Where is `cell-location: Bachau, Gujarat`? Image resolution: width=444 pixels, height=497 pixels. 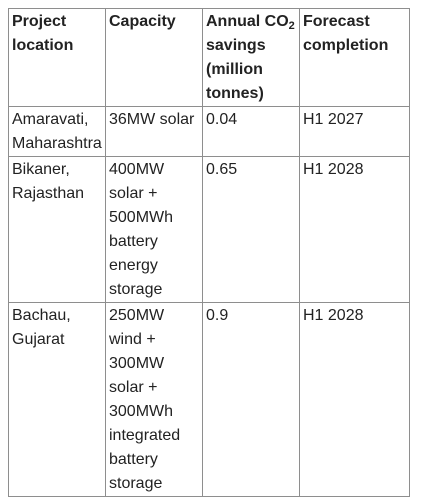
cell-location: Bachau, Gujarat is located at coordinates (57, 399).